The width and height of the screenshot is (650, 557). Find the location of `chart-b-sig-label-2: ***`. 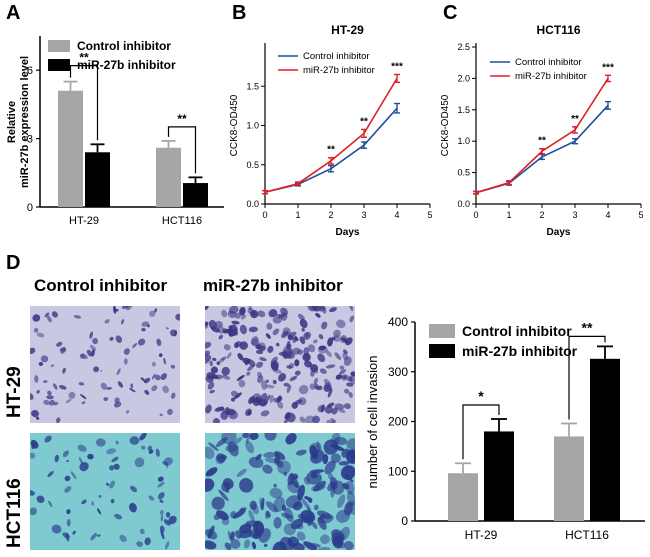

chart-b-sig-label-2: *** is located at coordinates (397, 66).